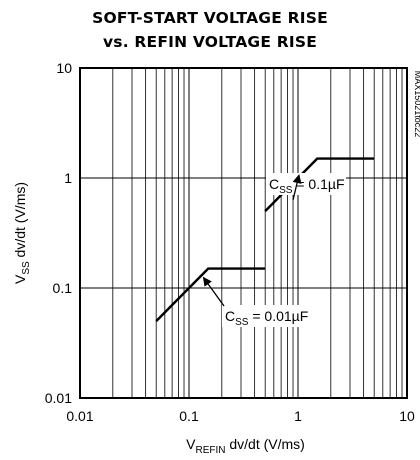 The height and width of the screenshot is (460, 420). I want to click on x-tick-label: 0.01, so click(79, 416).